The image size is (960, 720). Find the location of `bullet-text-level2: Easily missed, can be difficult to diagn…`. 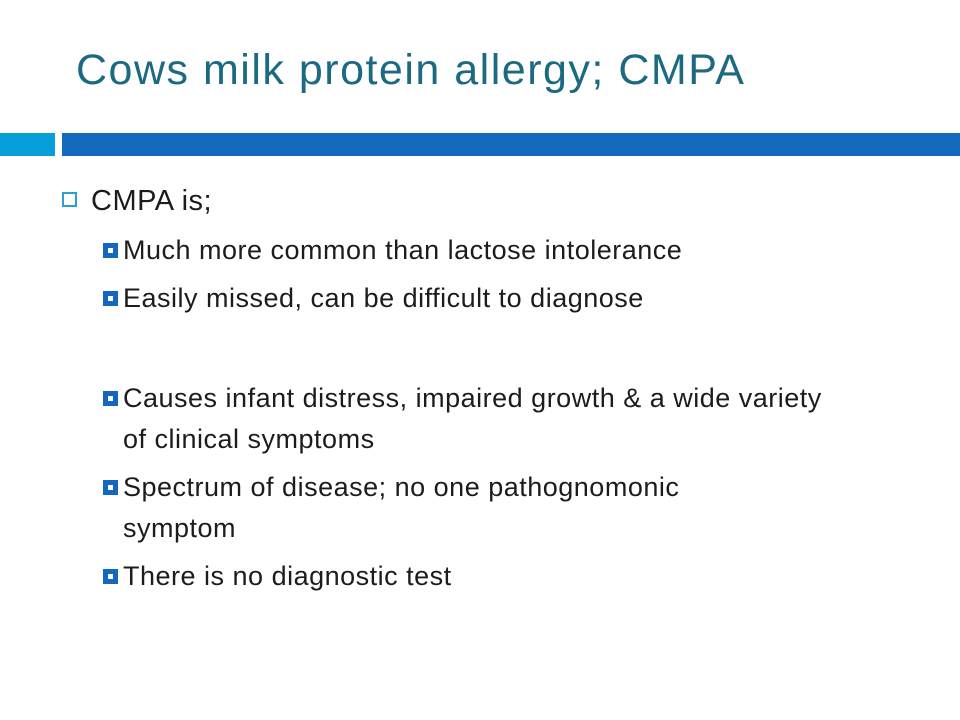

bullet-text-level2: Easily missed, can be difficult to diagn… is located at coordinates (383, 298).